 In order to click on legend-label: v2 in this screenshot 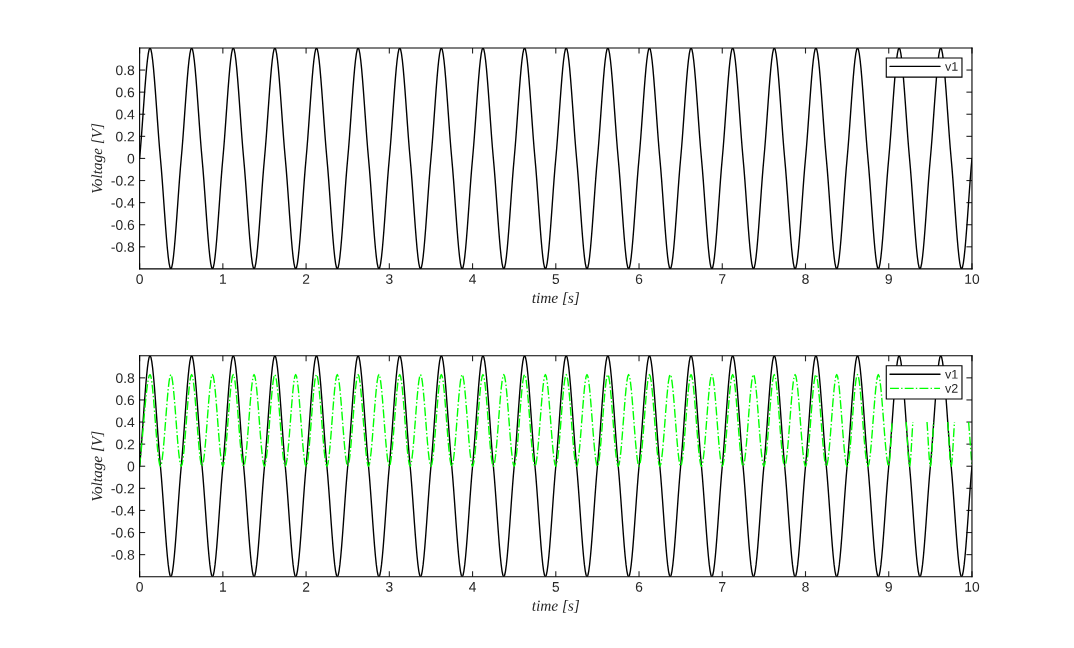, I will do `click(951, 388)`.